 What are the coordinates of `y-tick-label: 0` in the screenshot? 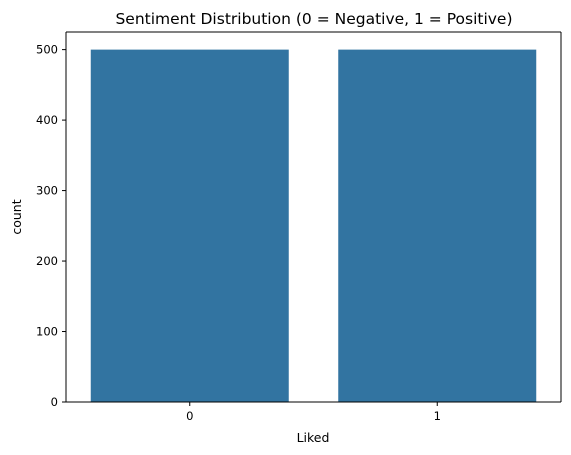 It's located at (54, 402).